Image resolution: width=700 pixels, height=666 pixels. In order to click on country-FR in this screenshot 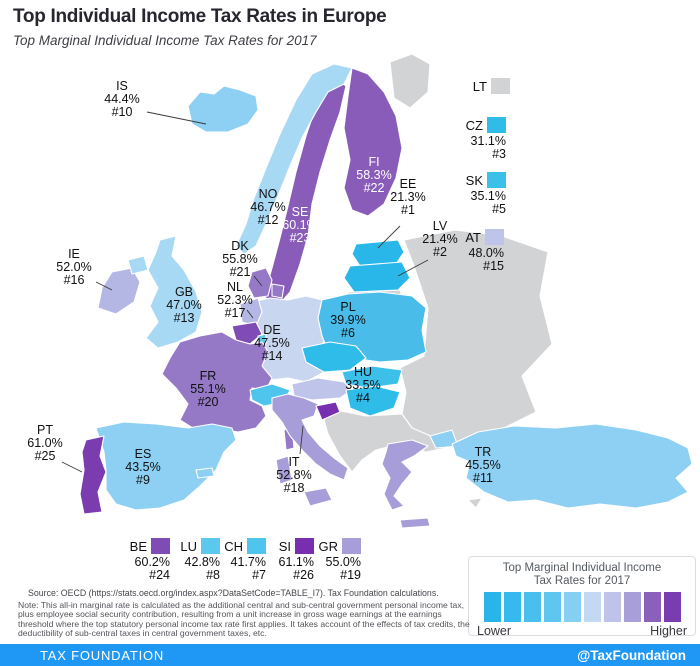, I will do `click(217, 382)`.